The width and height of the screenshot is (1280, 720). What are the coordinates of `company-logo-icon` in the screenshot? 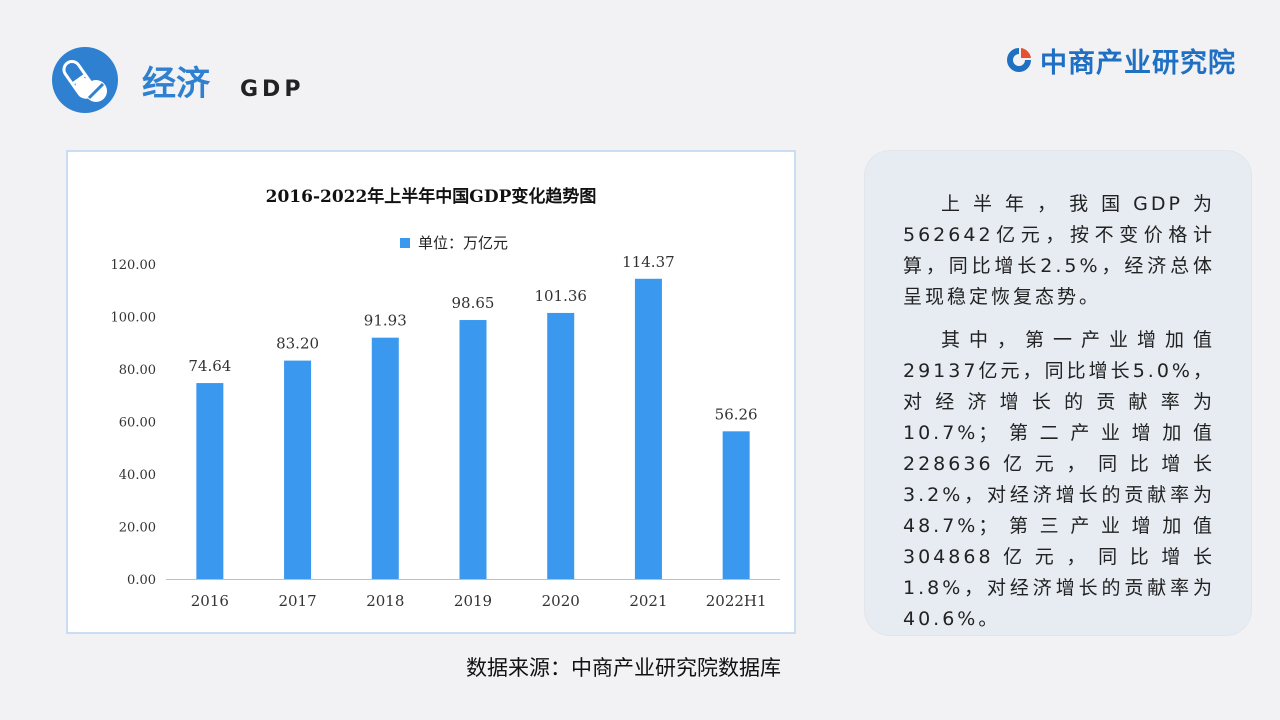 It's located at (1019, 60).